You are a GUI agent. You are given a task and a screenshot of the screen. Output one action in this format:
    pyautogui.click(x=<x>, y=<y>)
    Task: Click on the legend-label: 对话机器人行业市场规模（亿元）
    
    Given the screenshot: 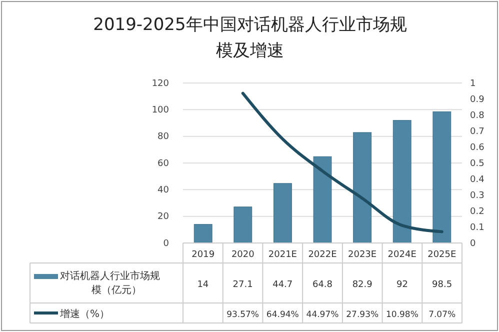 What is the action you would take?
    pyautogui.click(x=110, y=283)
    